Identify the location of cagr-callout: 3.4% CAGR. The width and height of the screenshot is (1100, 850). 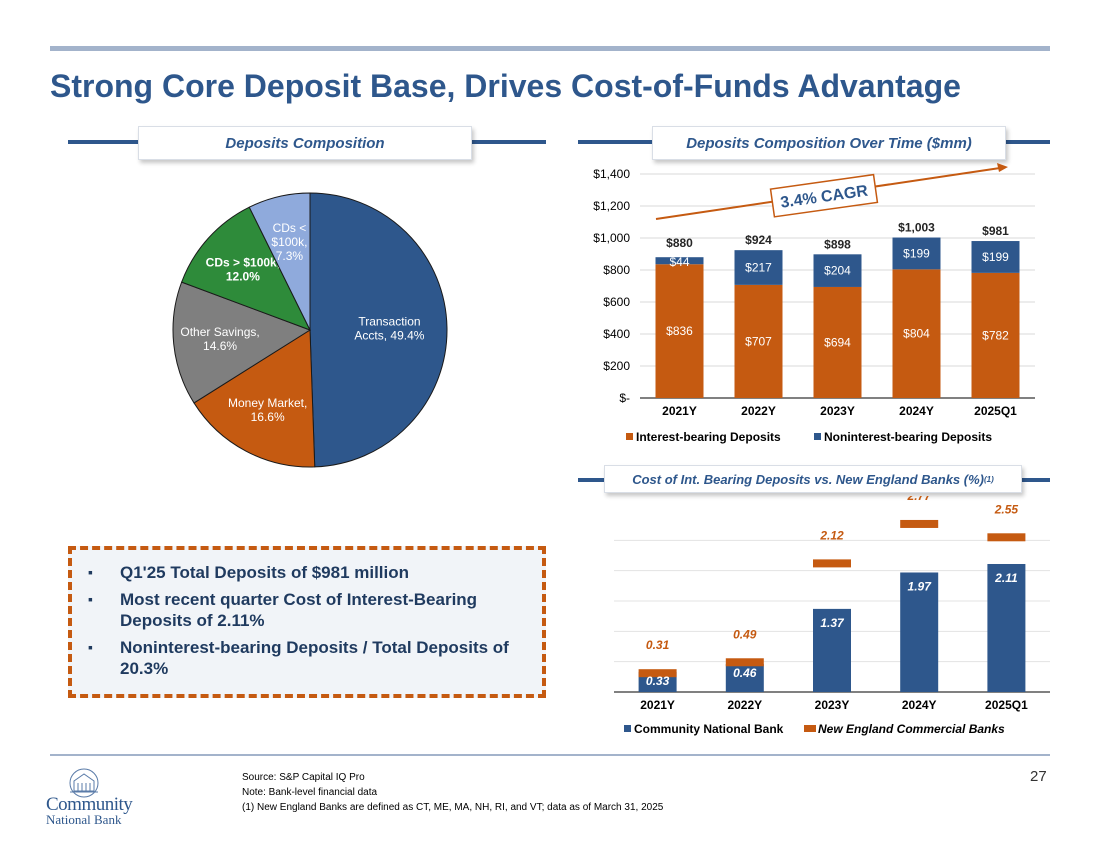
(824, 195).